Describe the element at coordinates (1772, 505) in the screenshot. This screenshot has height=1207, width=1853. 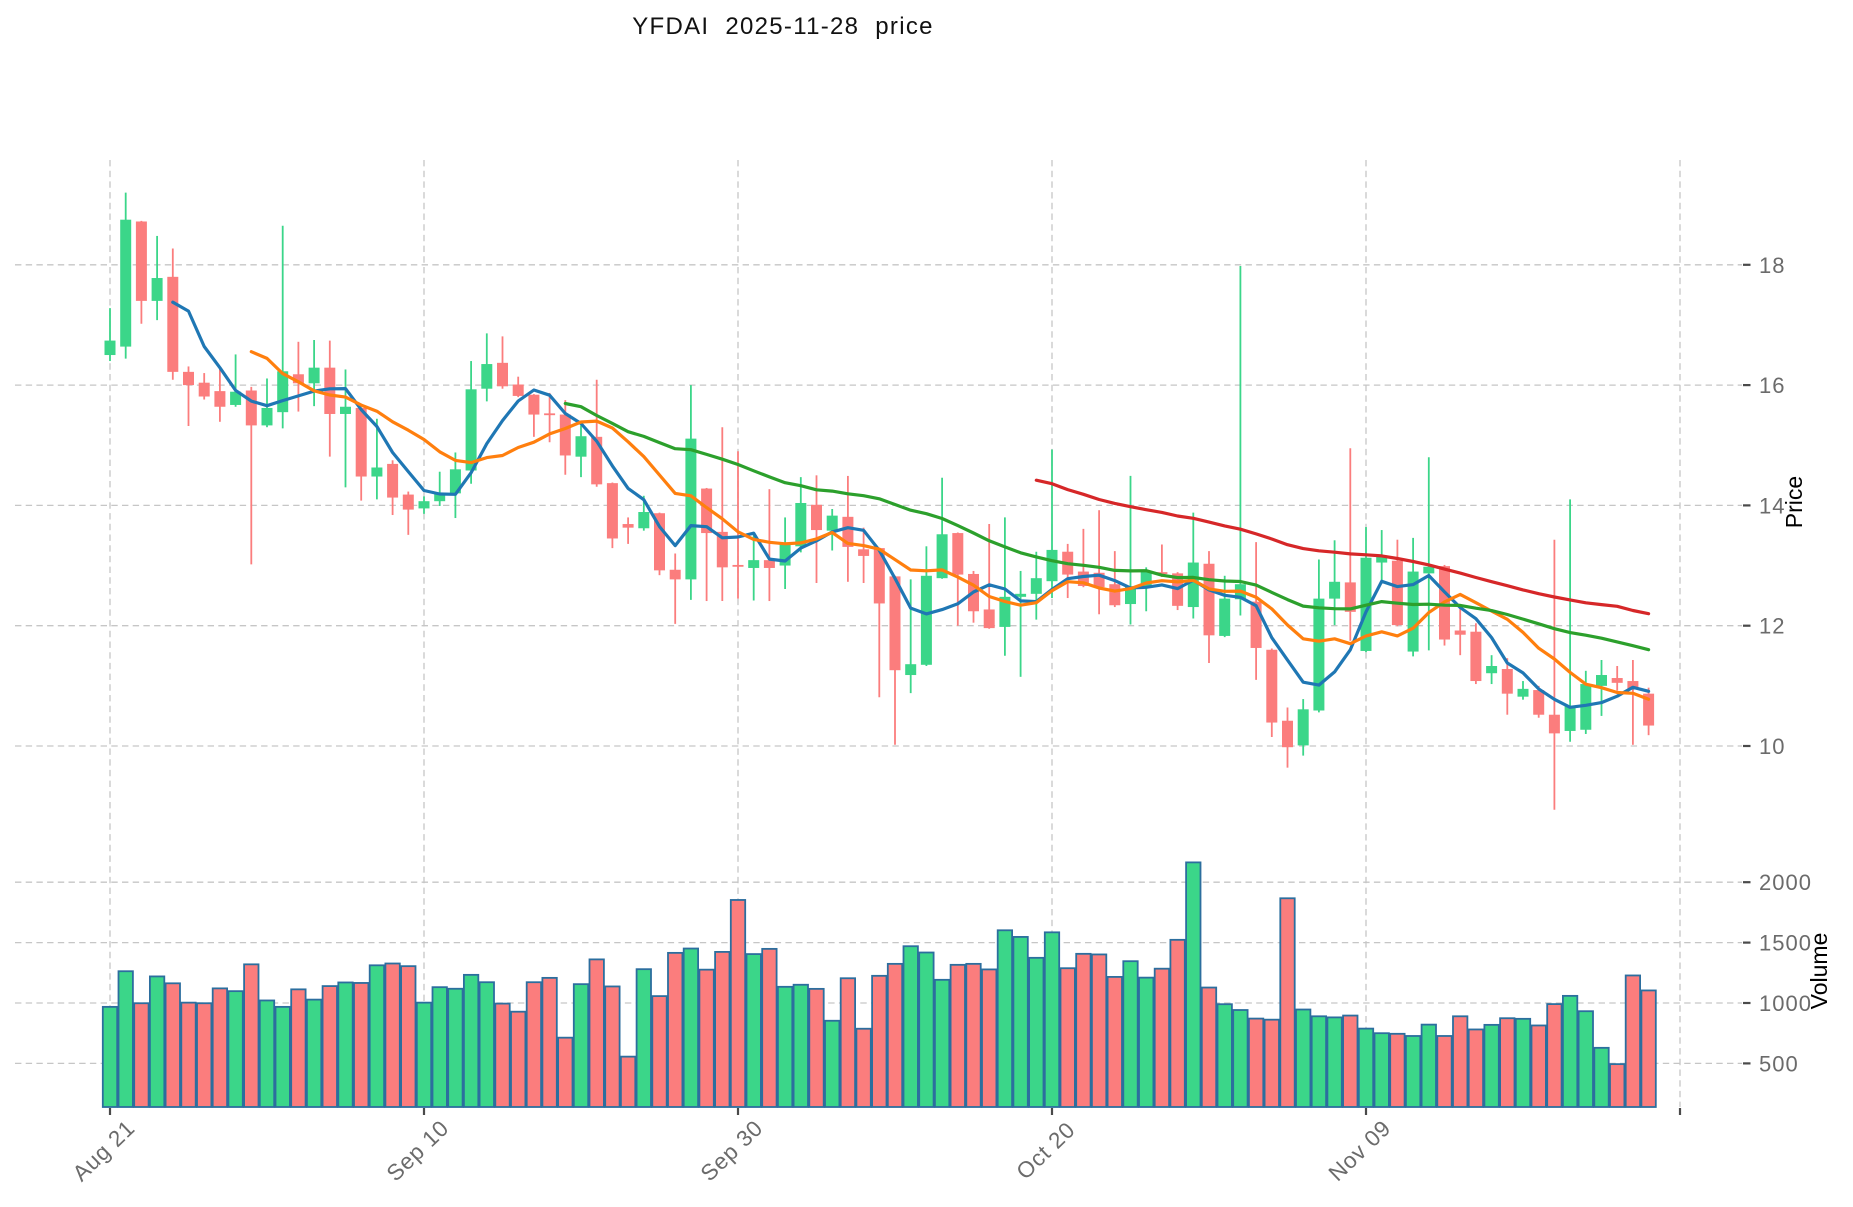
I see `svg-text: 14` at that location.